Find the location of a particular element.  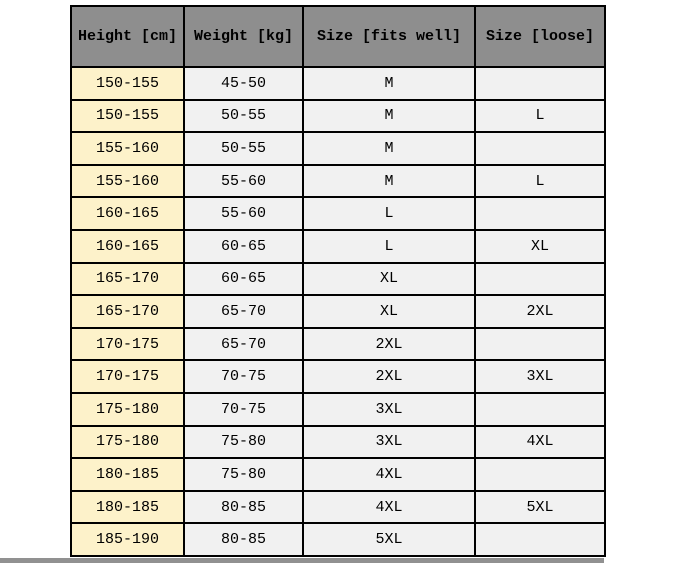

table-row: 170-175 65-70 2XL is located at coordinates (338, 344).